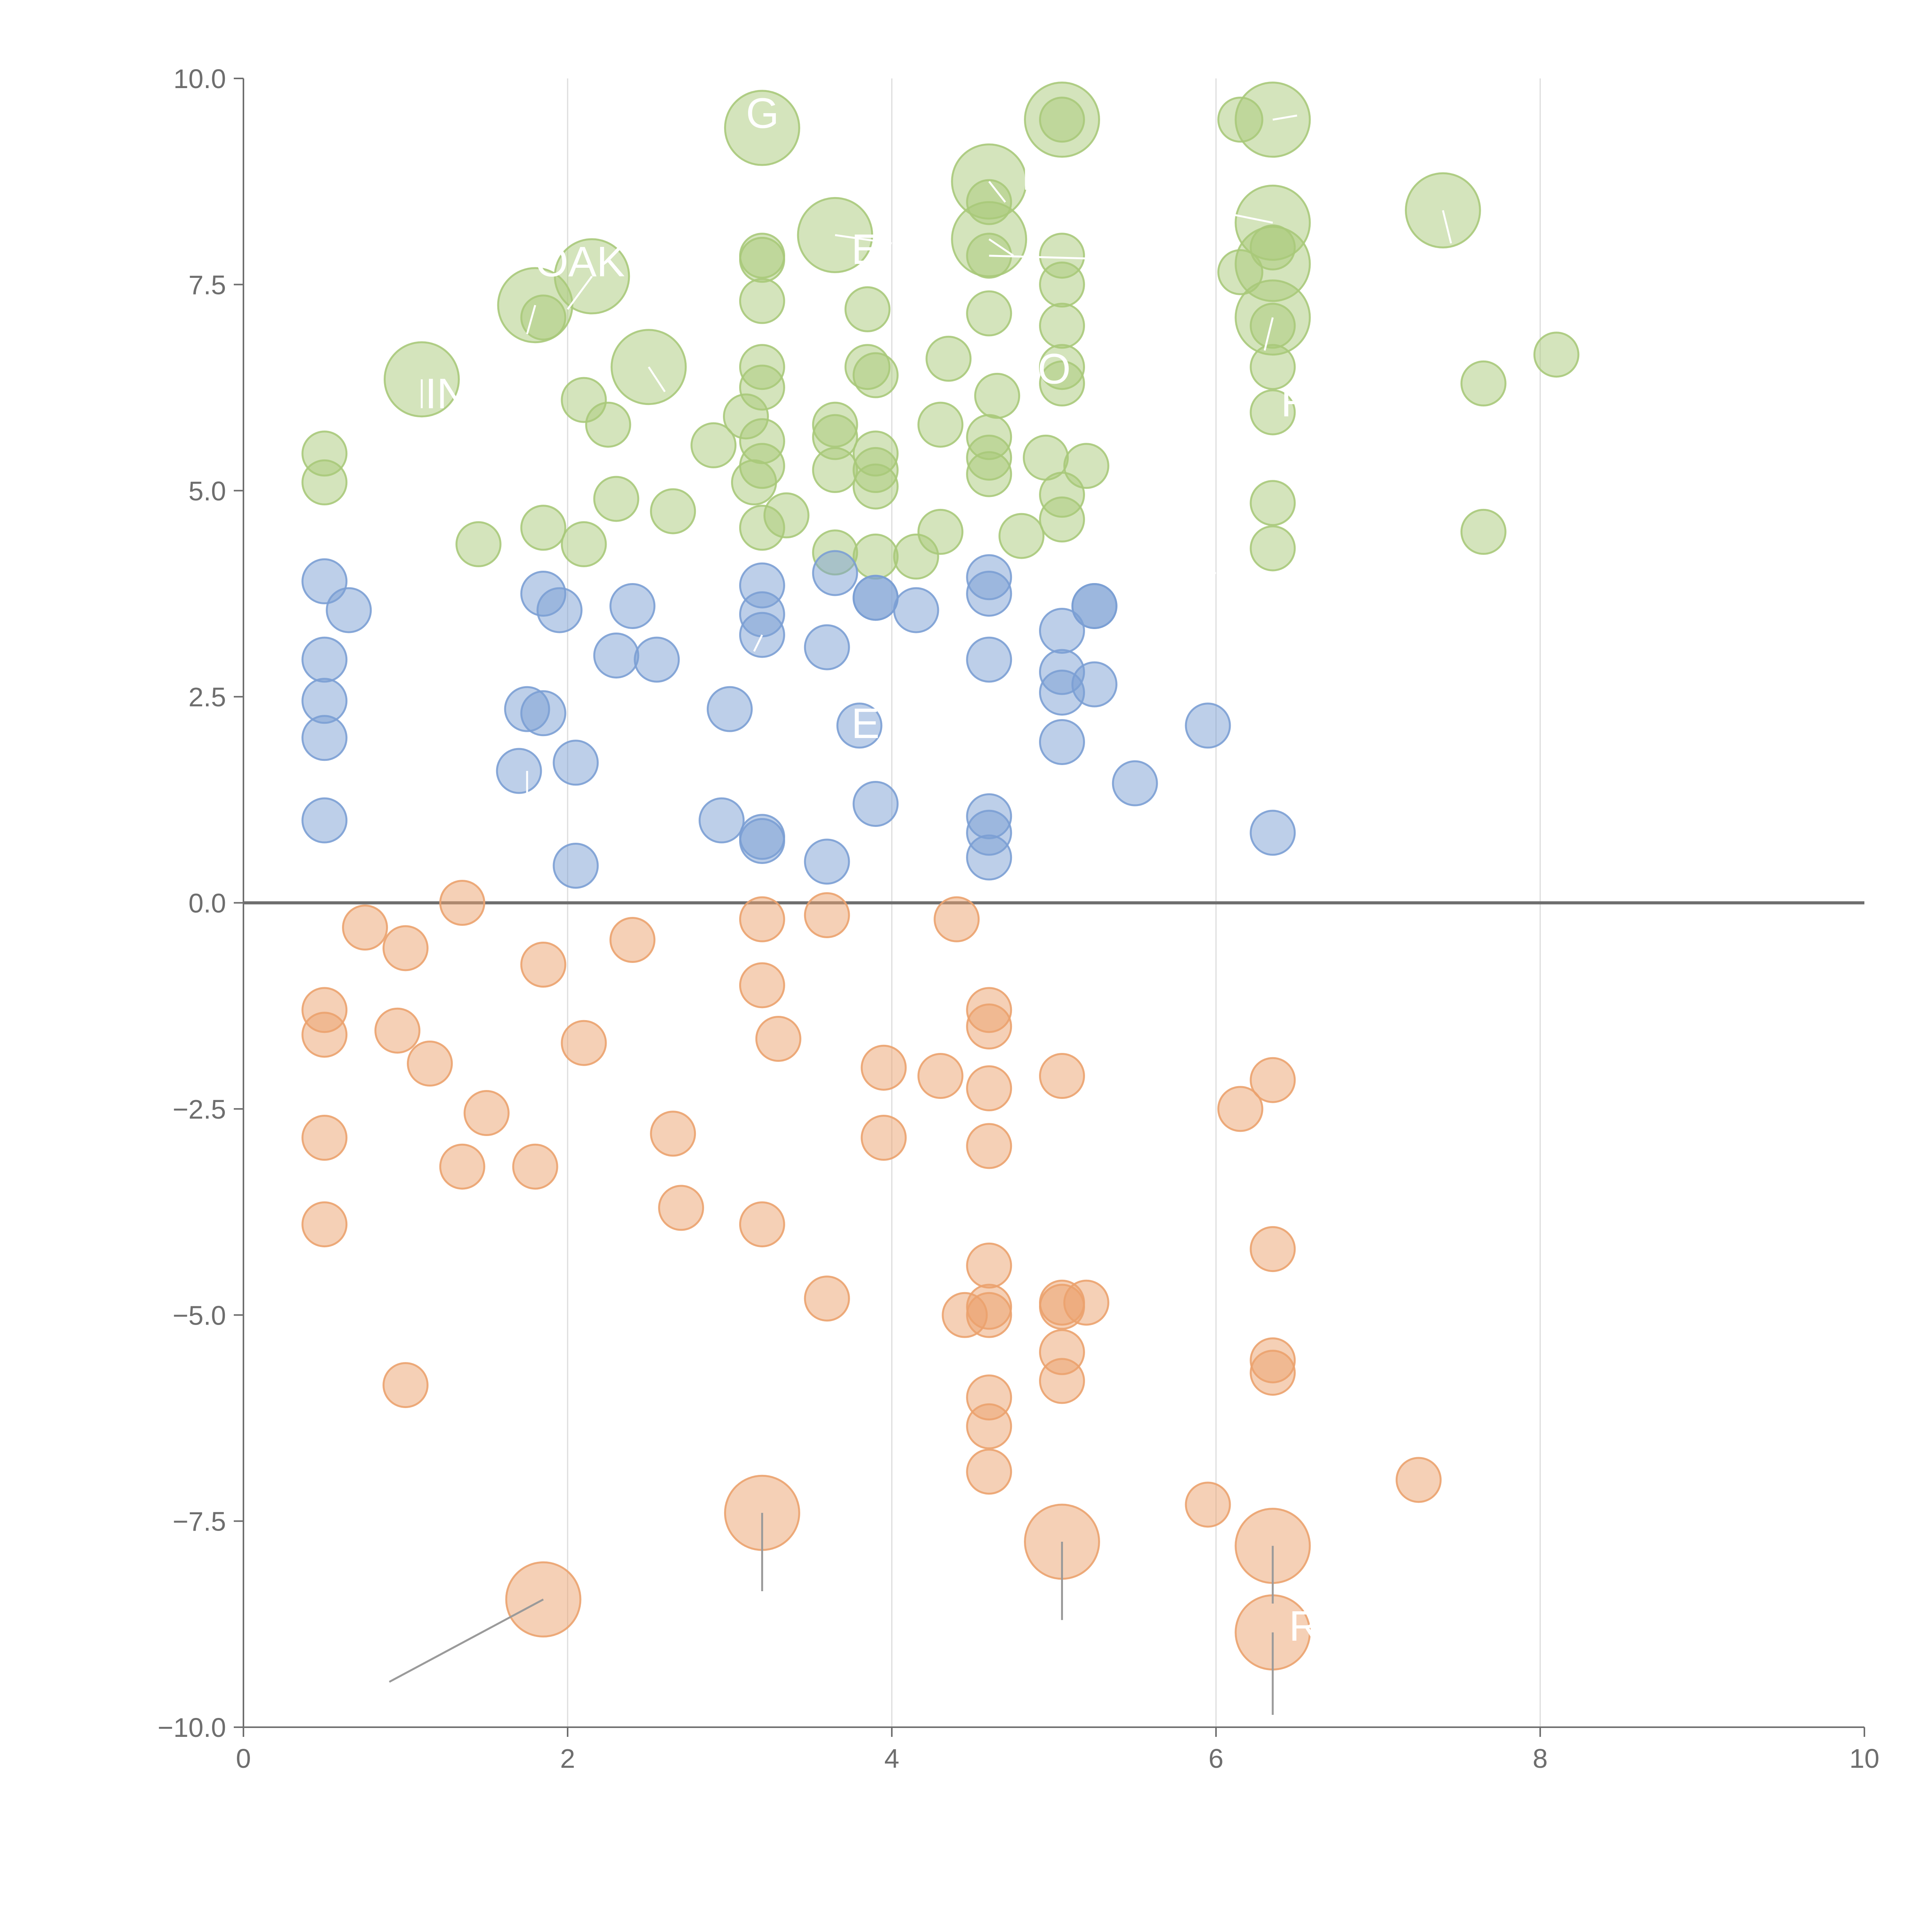  I want to click on point-label: IN, so click(446, 394).